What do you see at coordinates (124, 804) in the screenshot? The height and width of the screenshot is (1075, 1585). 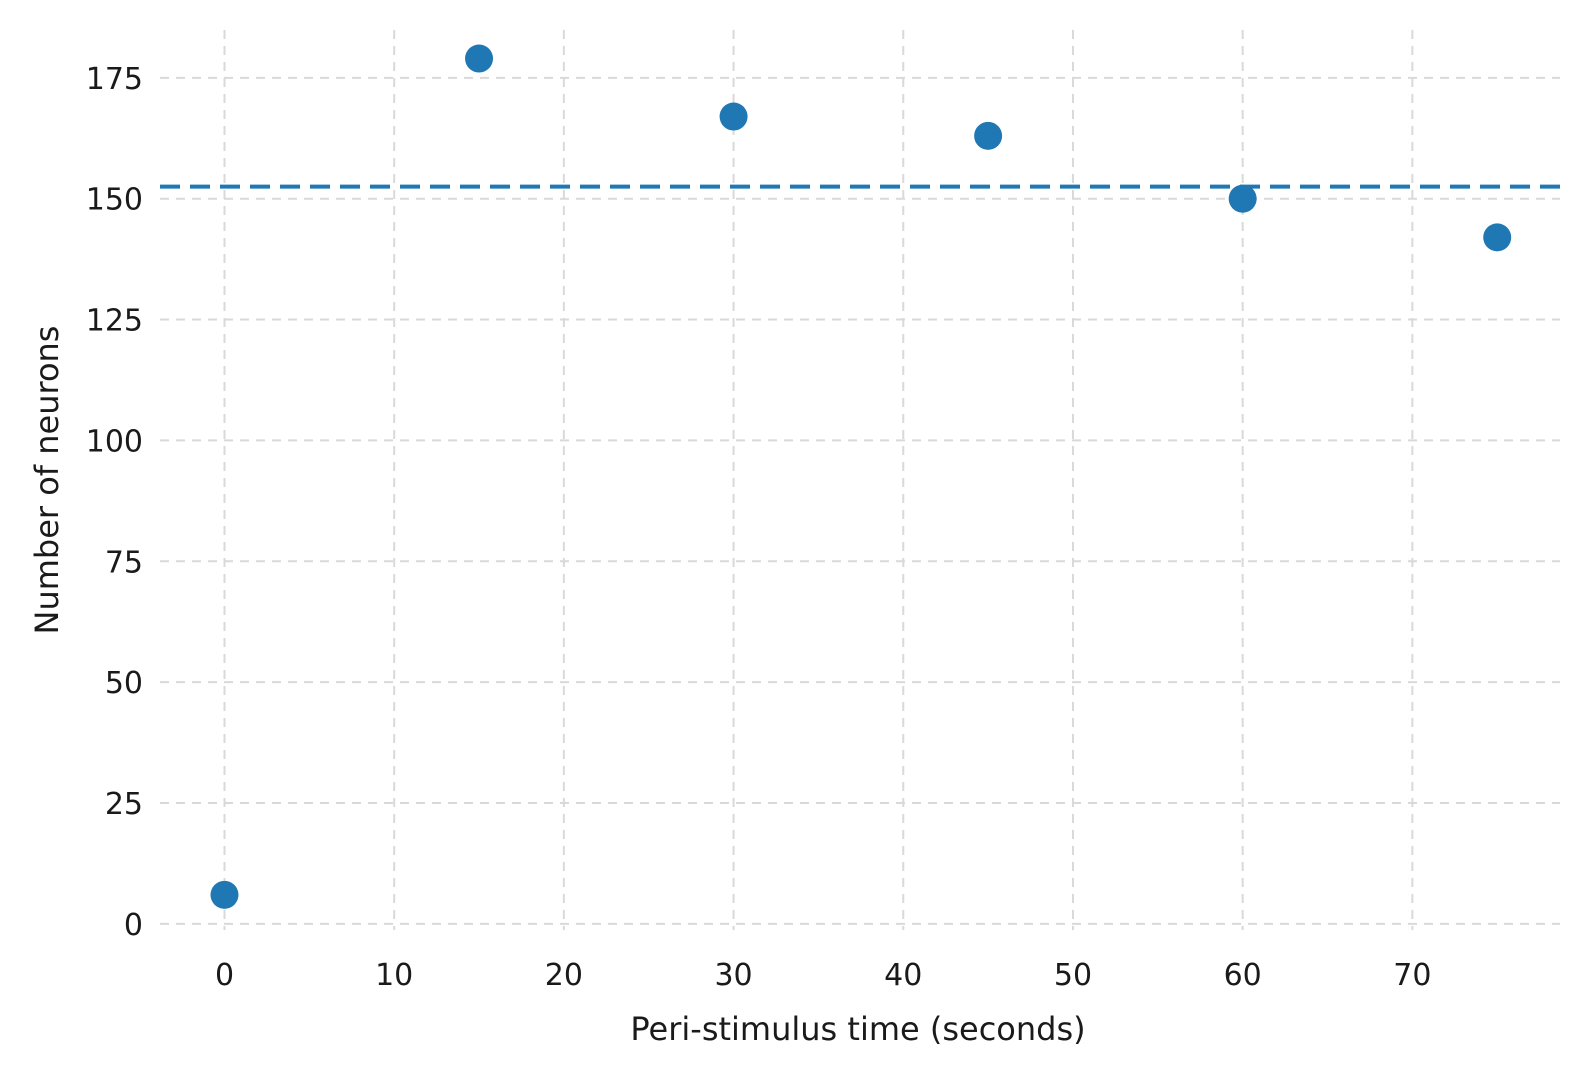 I see `y-tick-label: 25` at bounding box center [124, 804].